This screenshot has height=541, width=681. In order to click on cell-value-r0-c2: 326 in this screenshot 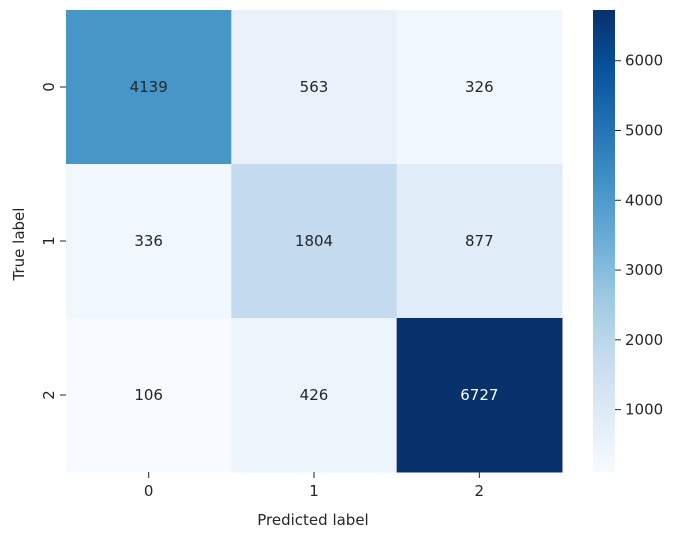, I will do `click(479, 87)`.